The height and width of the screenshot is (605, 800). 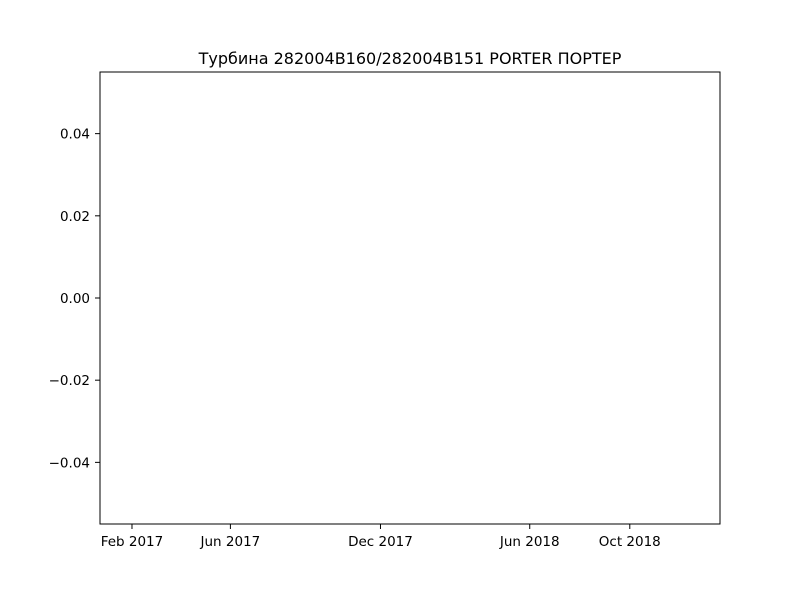 What do you see at coordinates (380, 542) in the screenshot?
I see `x-tick-label: Dec 2017` at bounding box center [380, 542].